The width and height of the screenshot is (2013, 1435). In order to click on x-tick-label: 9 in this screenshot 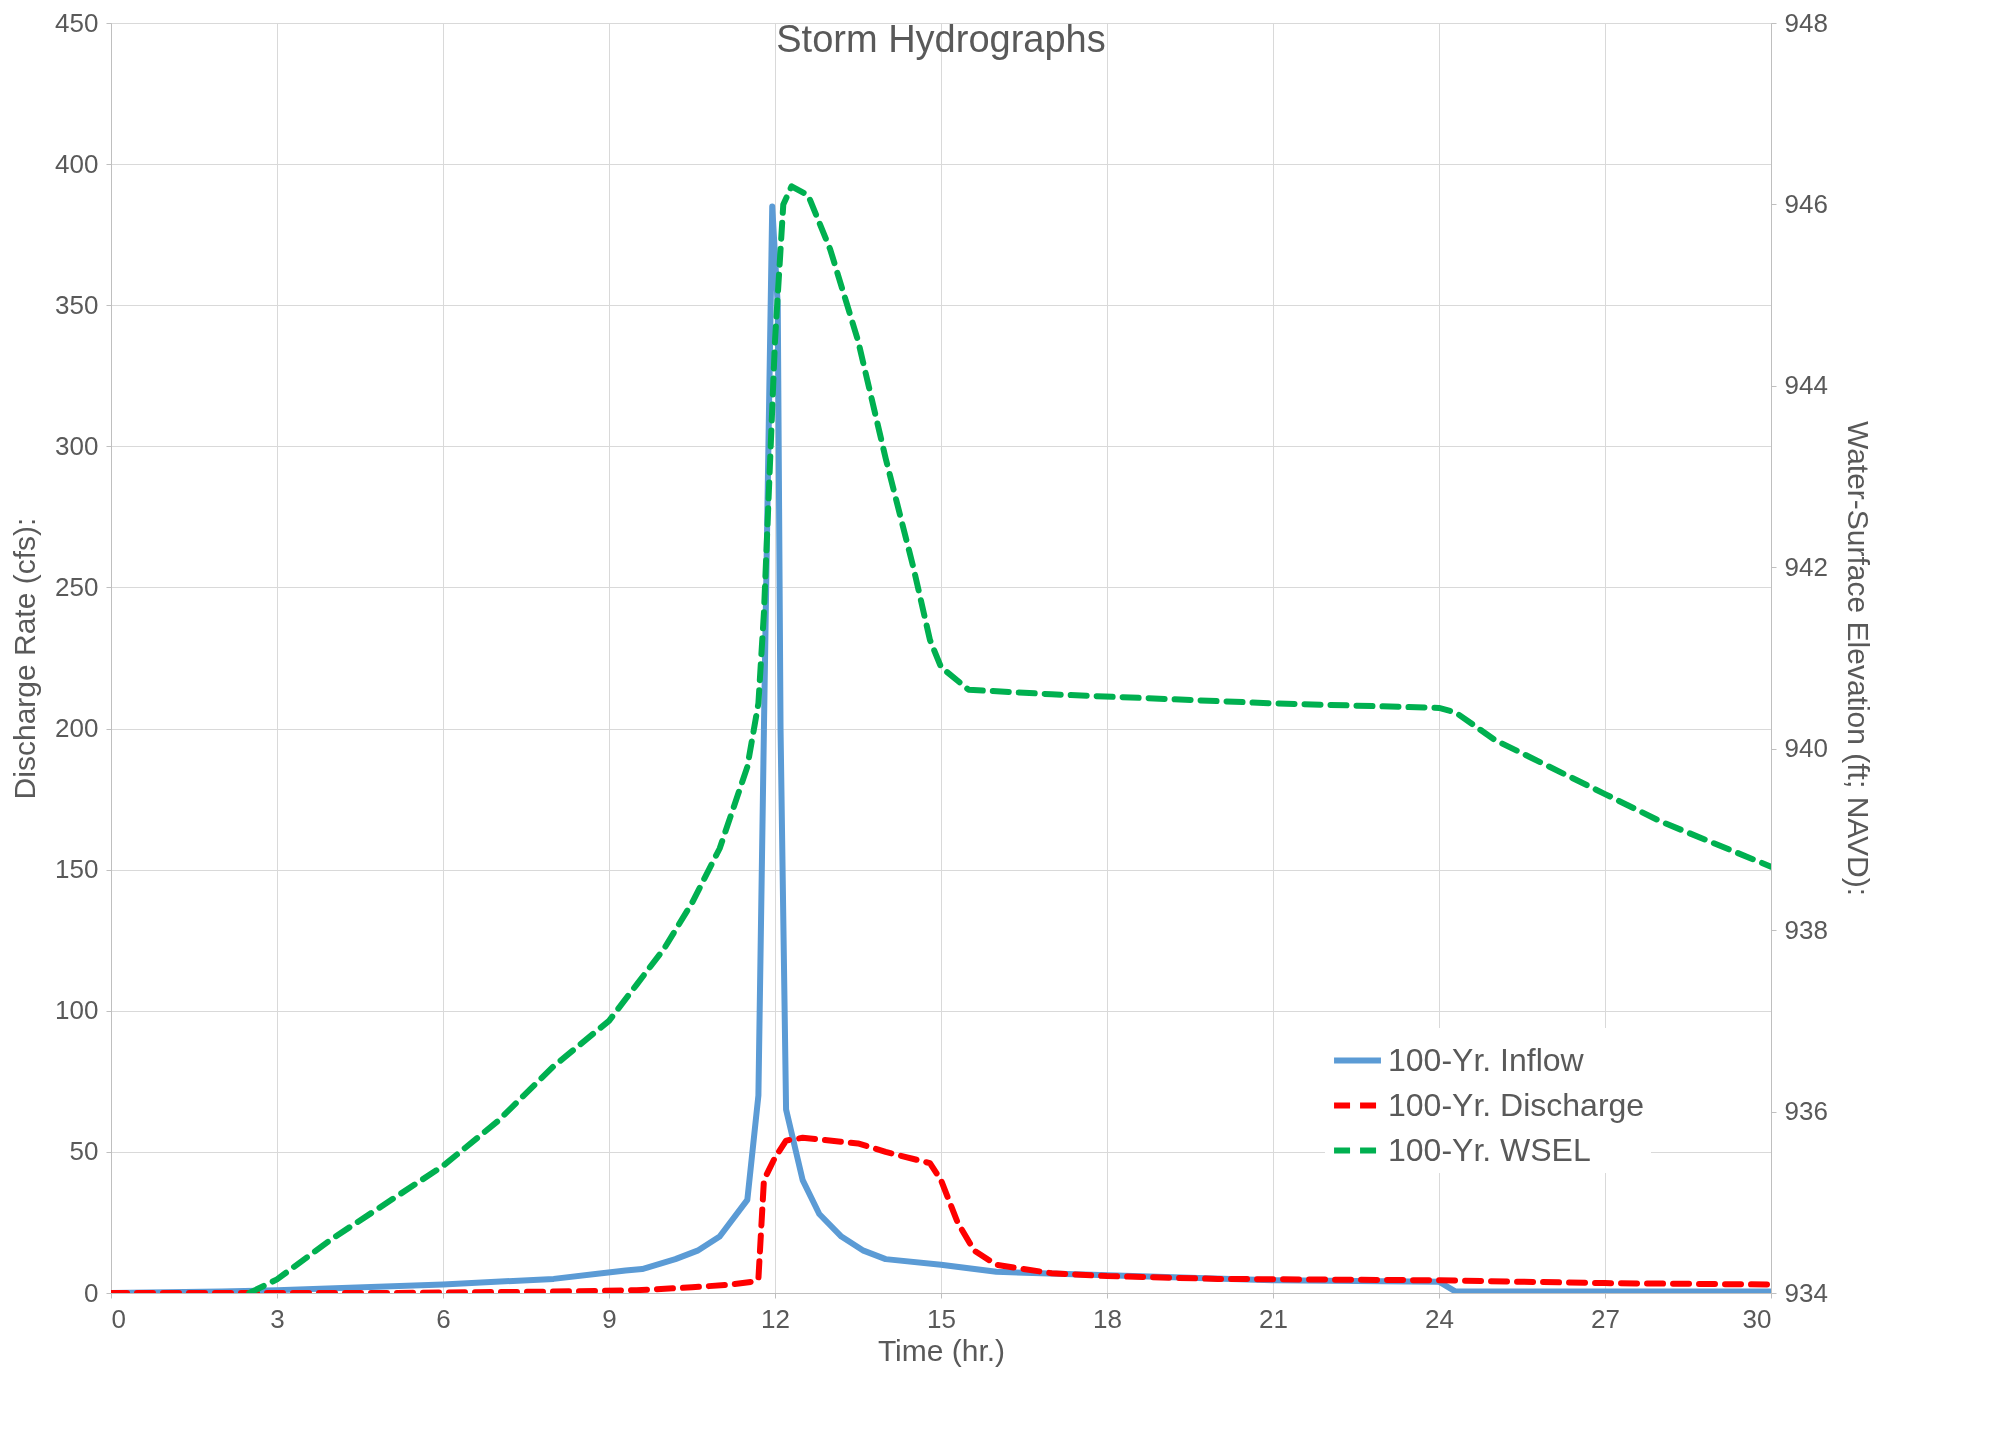, I will do `click(609, 1318)`.